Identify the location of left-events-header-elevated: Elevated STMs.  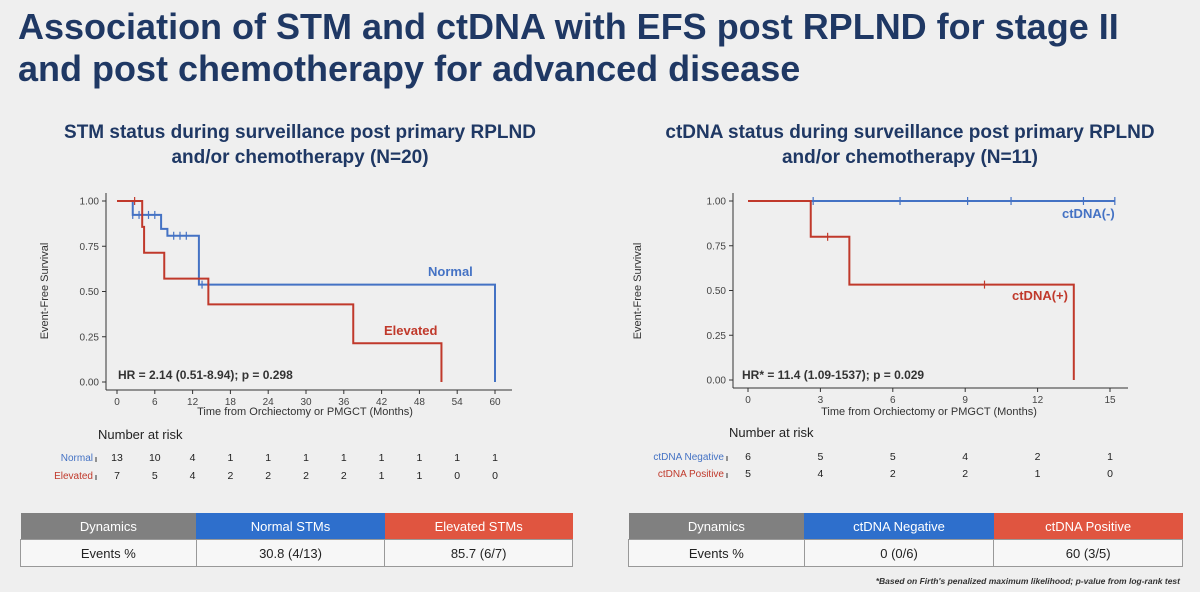
(478, 526).